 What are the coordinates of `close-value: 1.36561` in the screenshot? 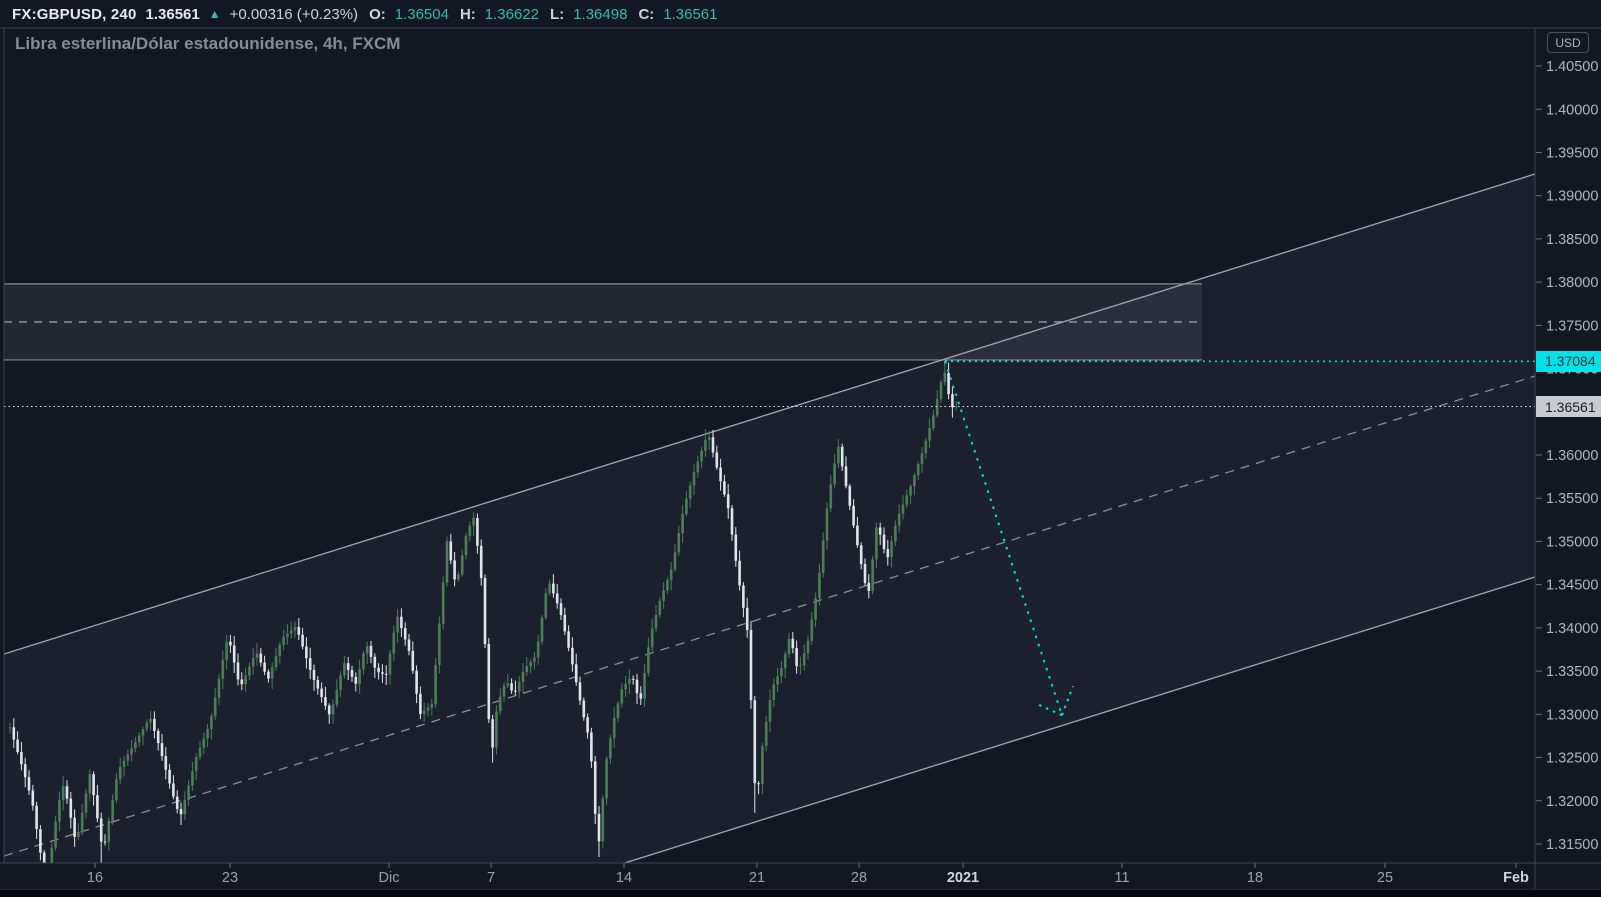 It's located at (690, 14).